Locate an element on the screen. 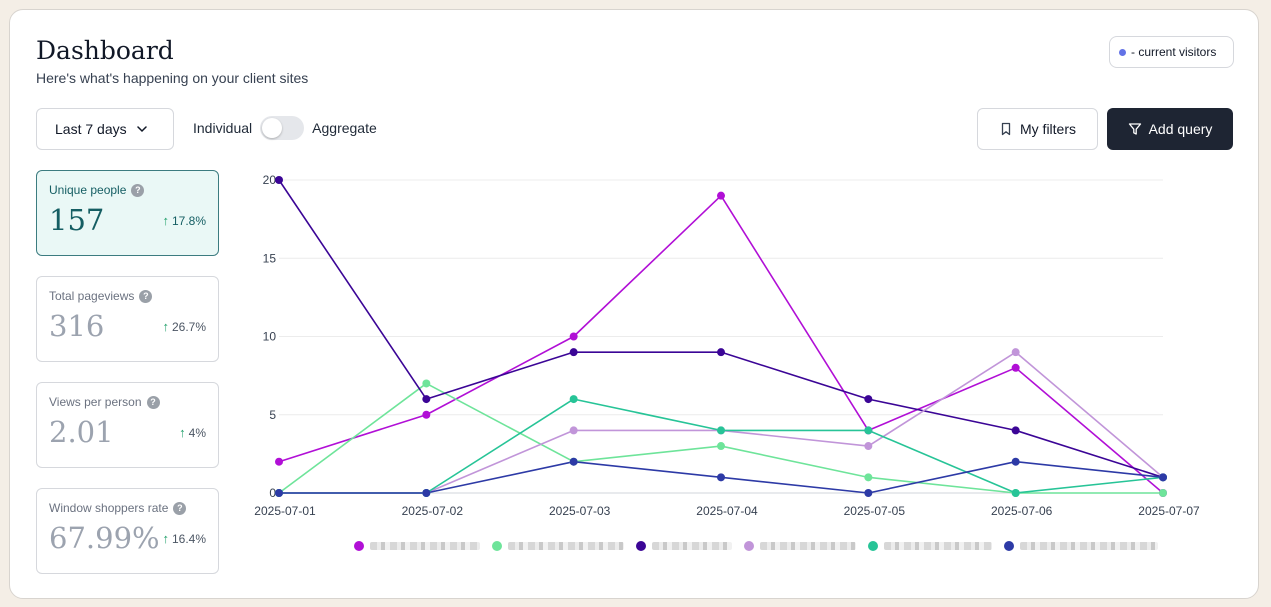 Image resolution: width=1271 pixels, height=607 pixels. view-mode-toggle is located at coordinates (282, 128).